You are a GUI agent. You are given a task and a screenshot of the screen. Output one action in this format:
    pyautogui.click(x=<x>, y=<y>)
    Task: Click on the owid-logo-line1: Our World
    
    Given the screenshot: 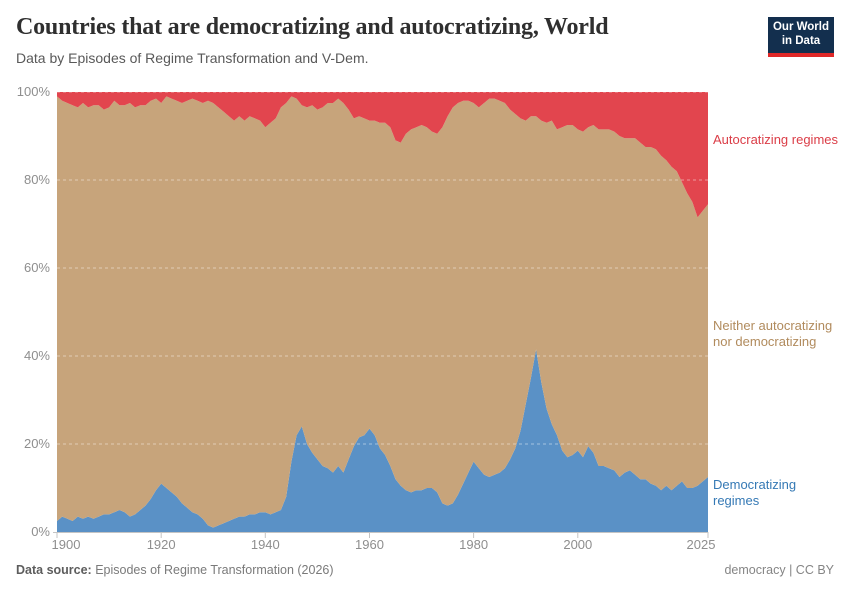 What is the action you would take?
    pyautogui.click(x=800, y=27)
    